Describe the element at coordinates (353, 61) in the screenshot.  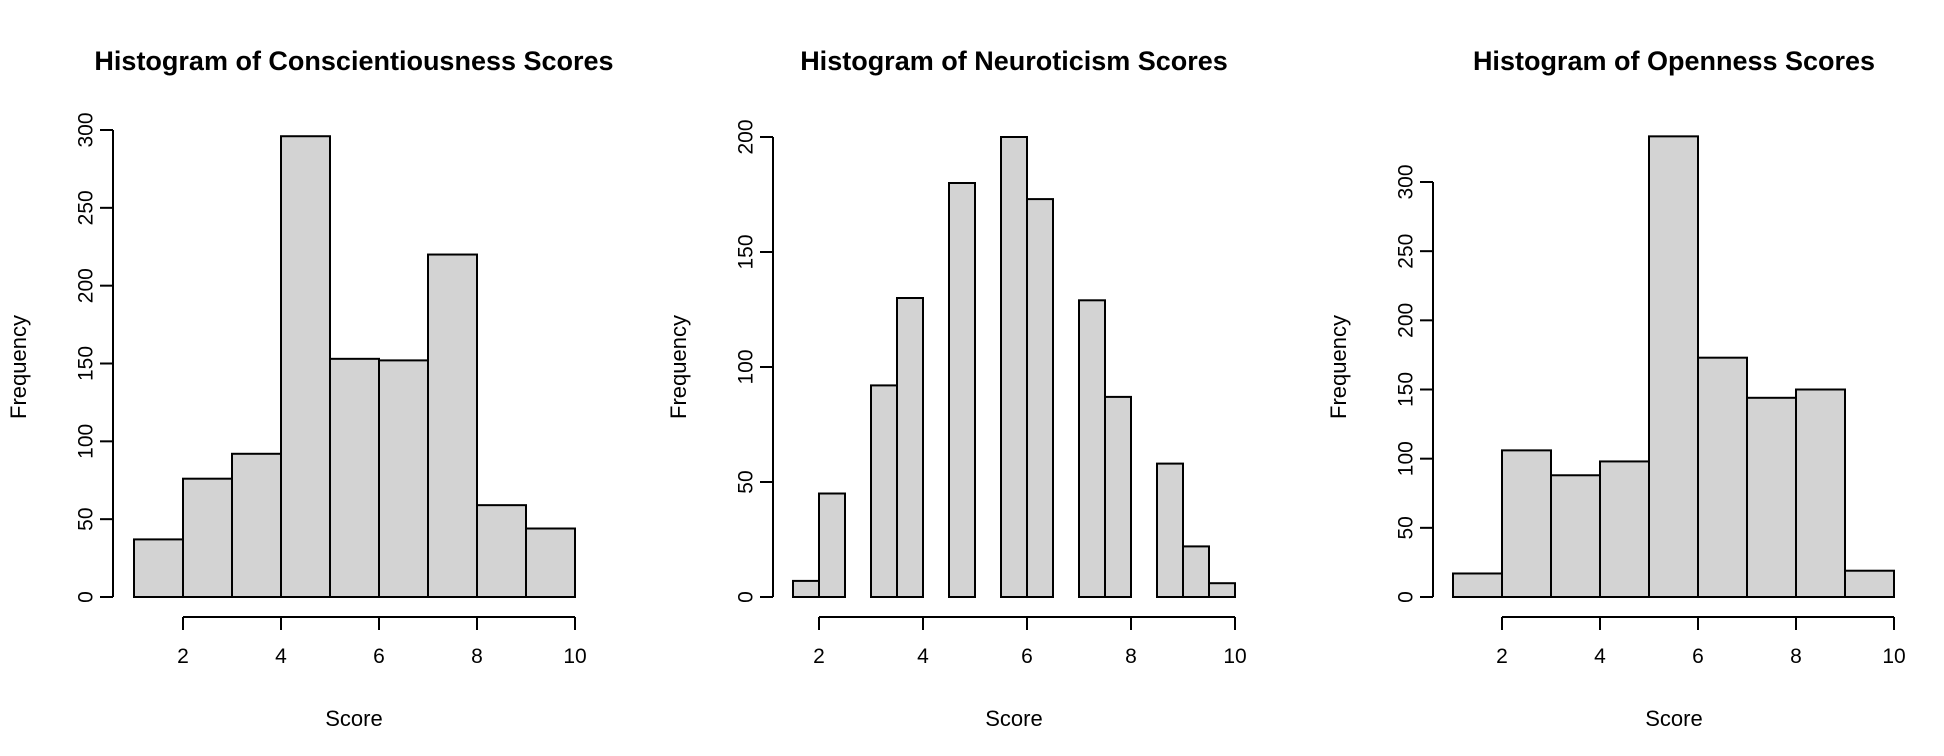
I see `chart-title: Histogram of Conscientiousness Scores` at that location.